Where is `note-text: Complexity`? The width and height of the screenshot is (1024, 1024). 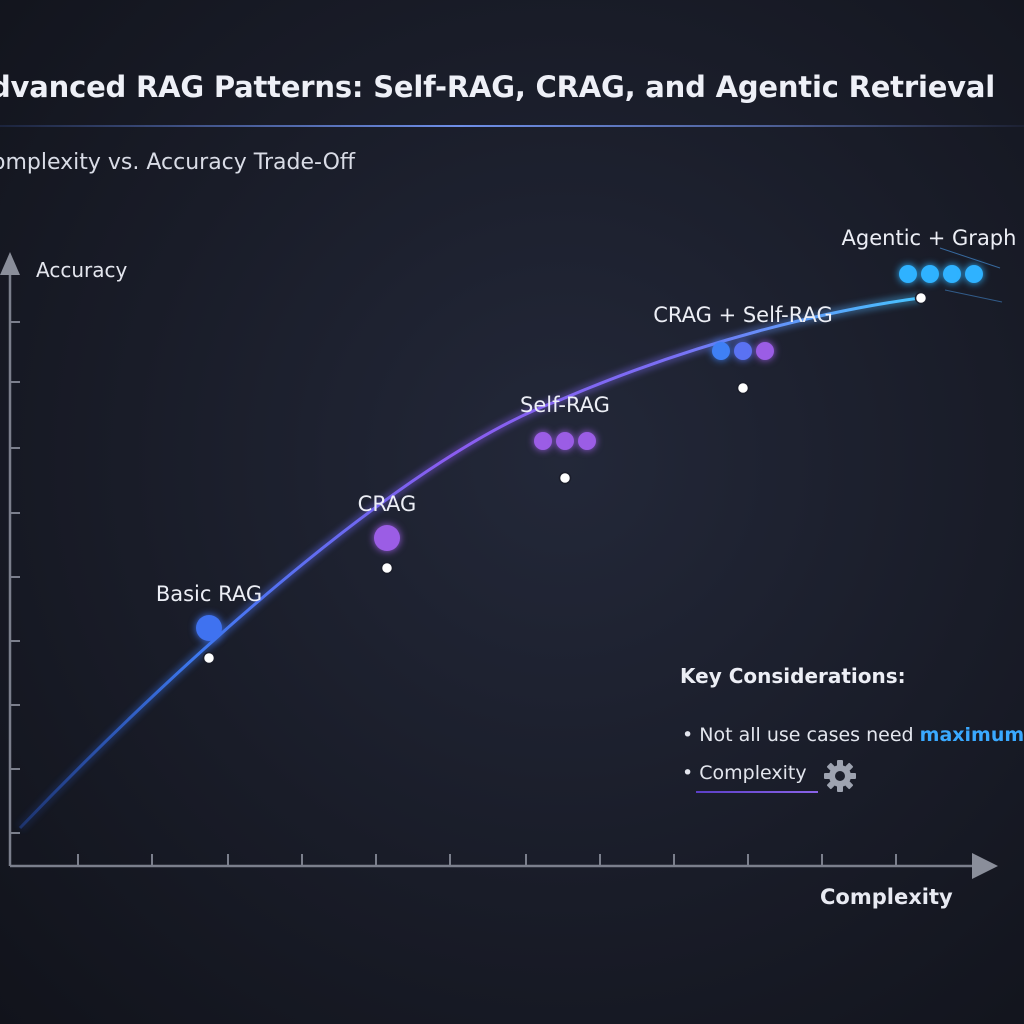
note-text: Complexity is located at coordinates (753, 773).